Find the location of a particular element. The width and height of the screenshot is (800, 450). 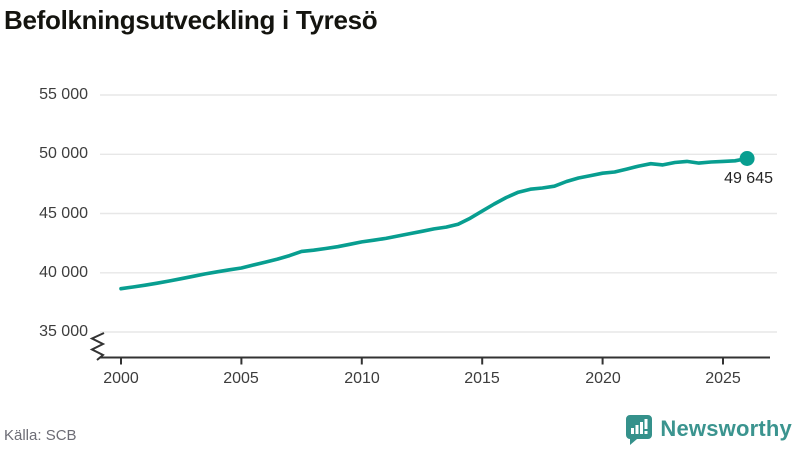

newsworthy-logo: Newsworthy is located at coordinates (708, 429).